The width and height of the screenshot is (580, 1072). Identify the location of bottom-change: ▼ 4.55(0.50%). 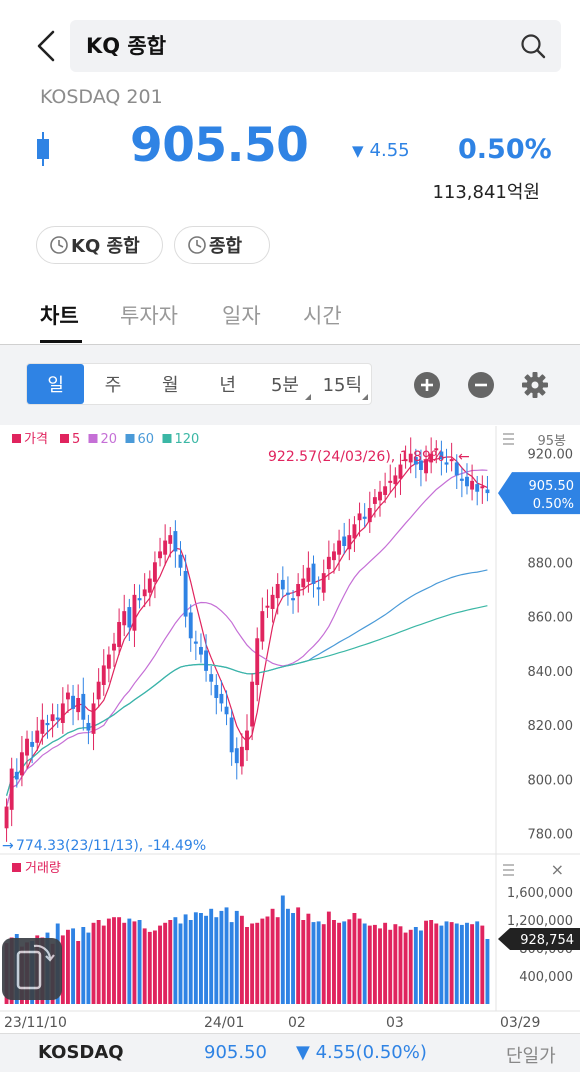
(361, 1052).